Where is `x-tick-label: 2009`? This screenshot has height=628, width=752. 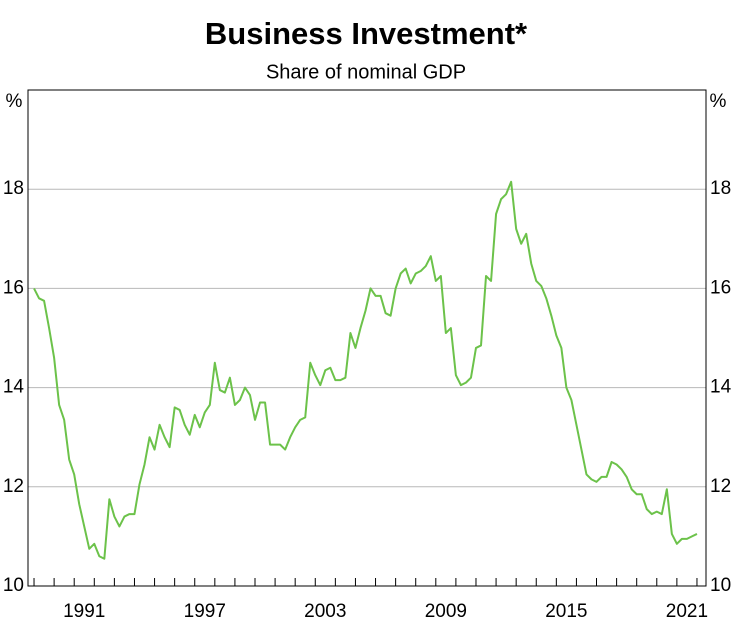
x-tick-label: 2009 is located at coordinates (446, 611).